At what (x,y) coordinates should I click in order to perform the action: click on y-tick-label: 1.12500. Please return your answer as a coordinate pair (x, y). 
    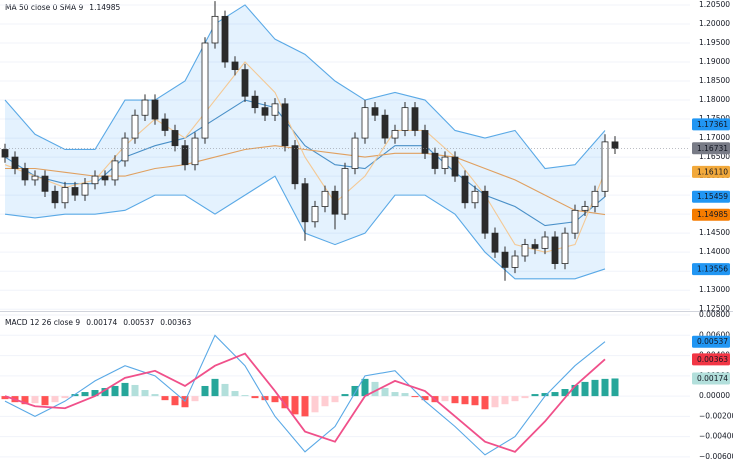
    Looking at the image, I should click on (714, 308).